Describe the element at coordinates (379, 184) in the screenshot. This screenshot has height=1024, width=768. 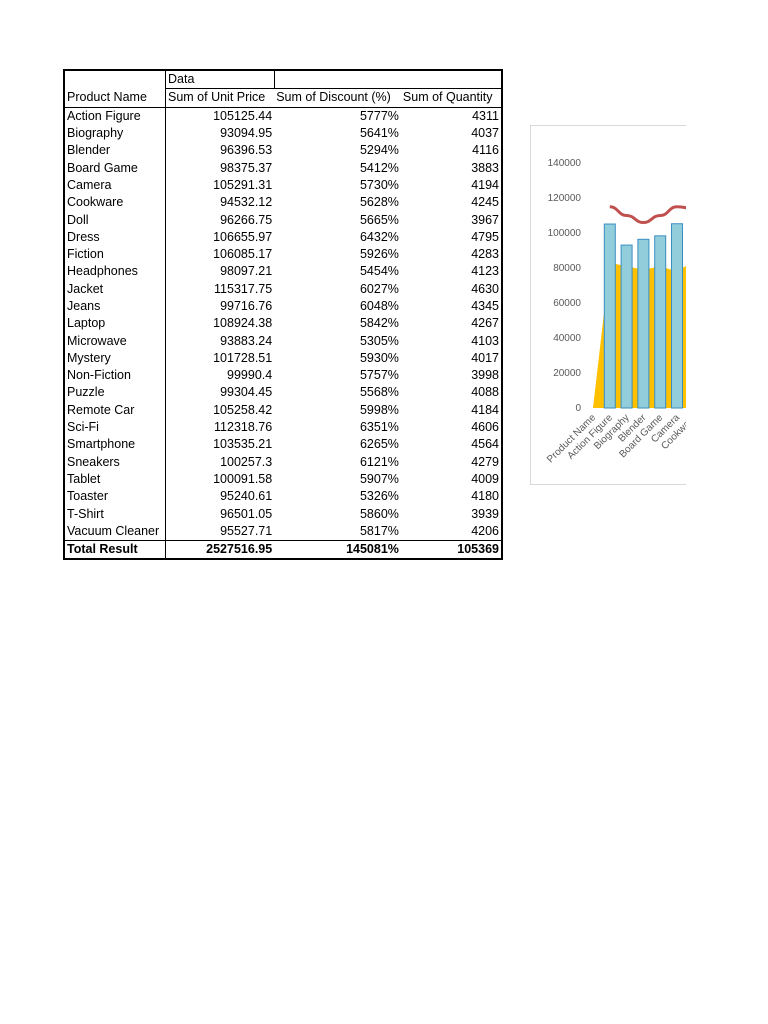
I see `table-cell: 5730%` at that location.